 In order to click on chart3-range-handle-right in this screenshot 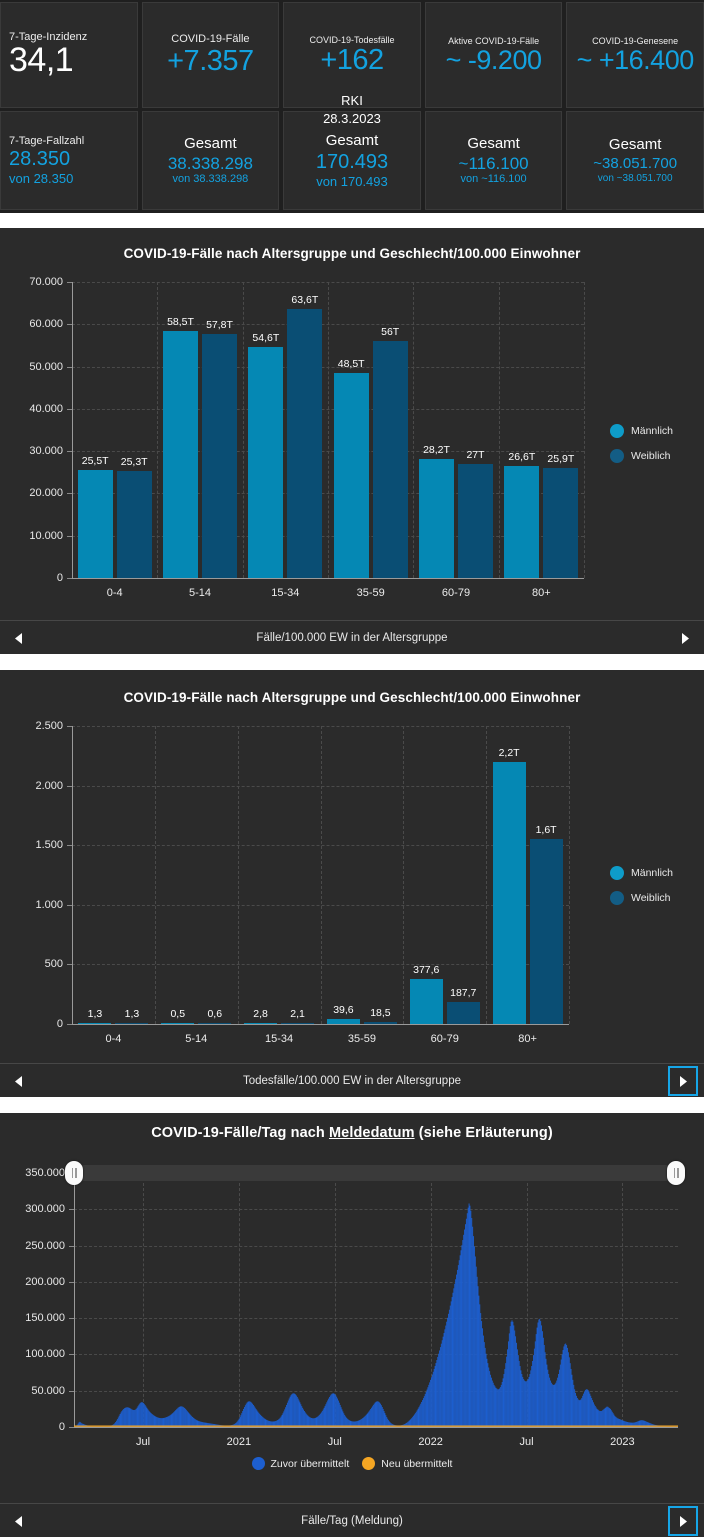, I will do `click(676, 1173)`.